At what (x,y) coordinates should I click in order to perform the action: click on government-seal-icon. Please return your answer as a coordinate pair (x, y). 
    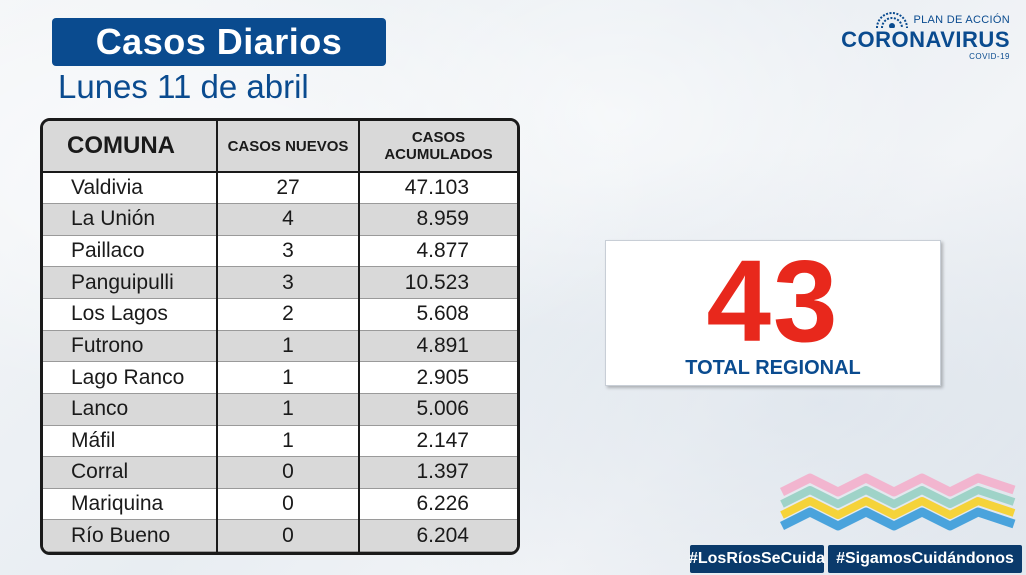
    Looking at the image, I should click on (892, 20).